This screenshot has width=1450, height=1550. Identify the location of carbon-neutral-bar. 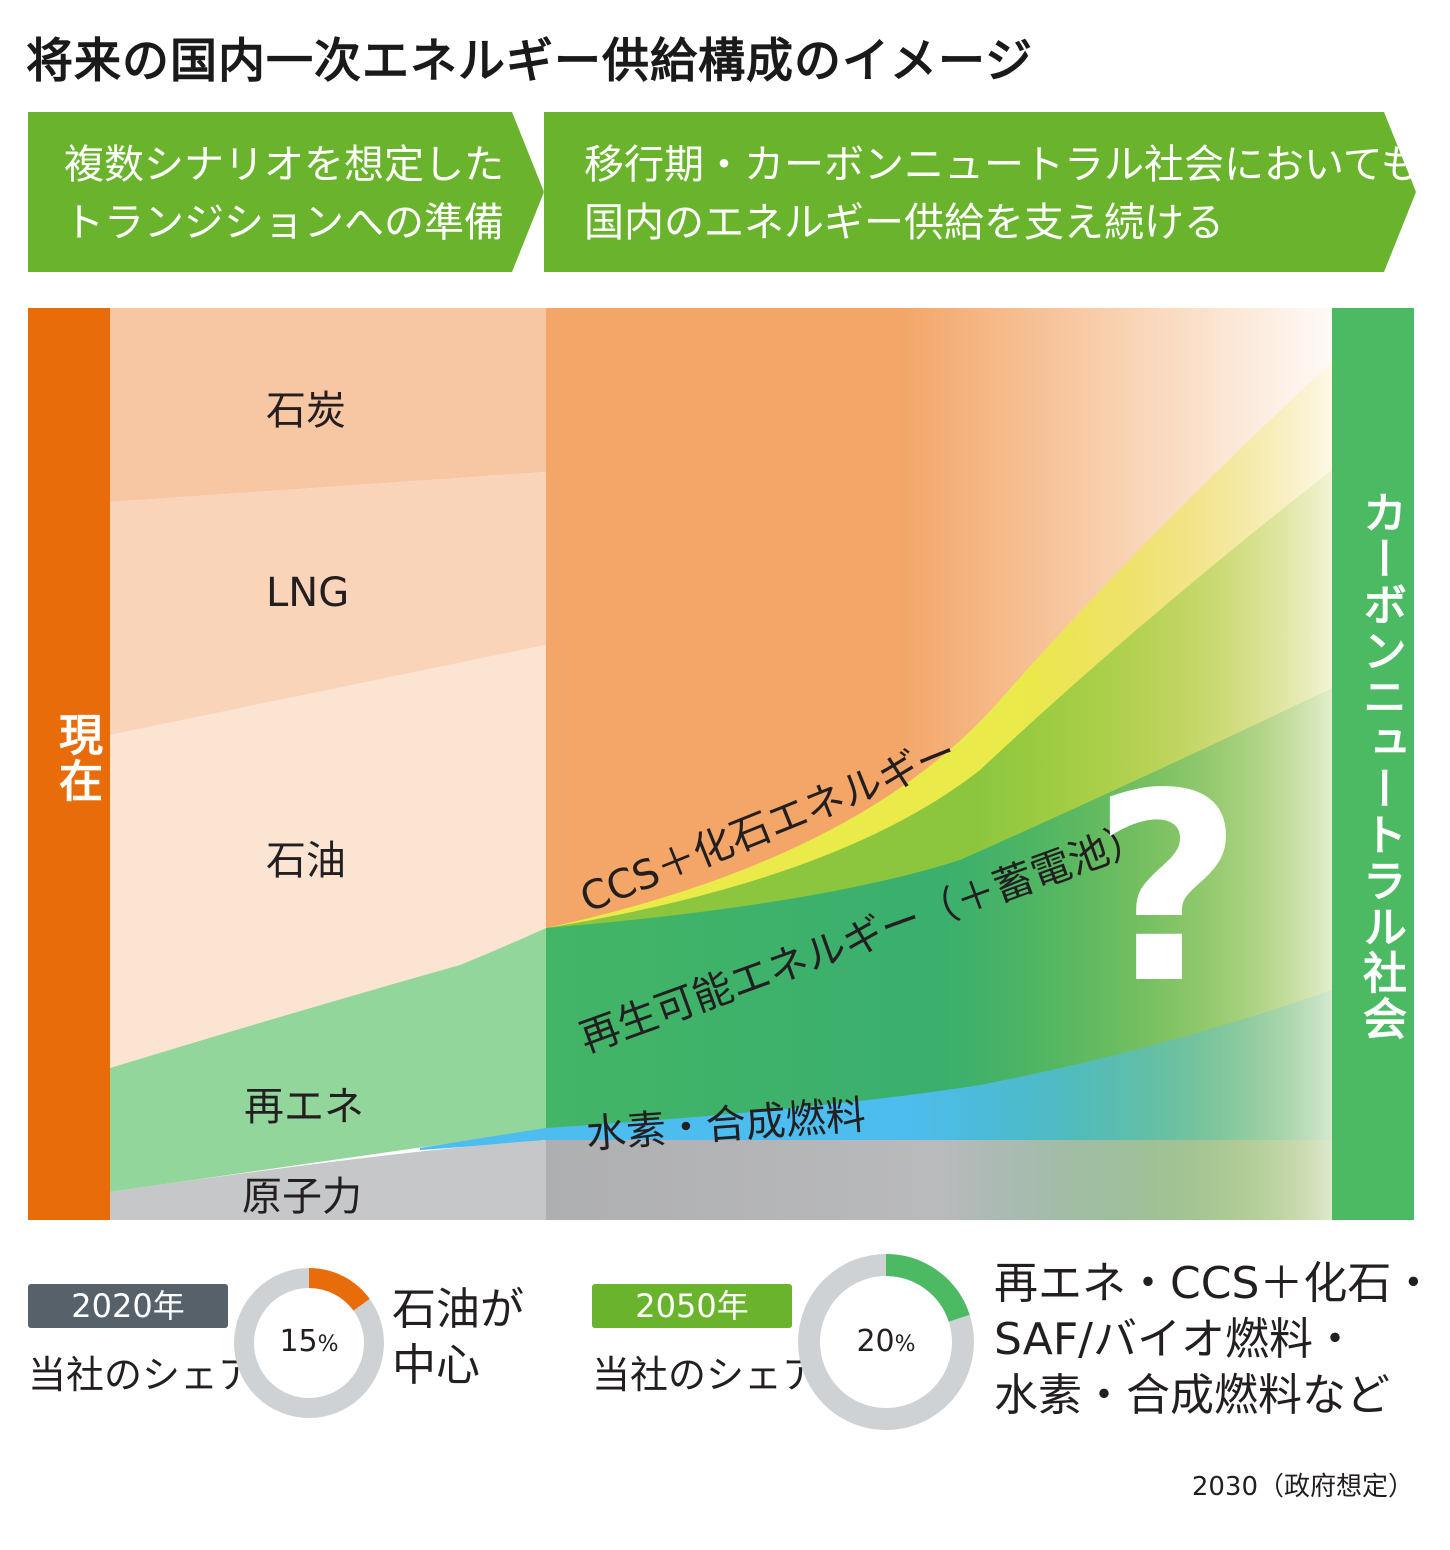
(1373, 764).